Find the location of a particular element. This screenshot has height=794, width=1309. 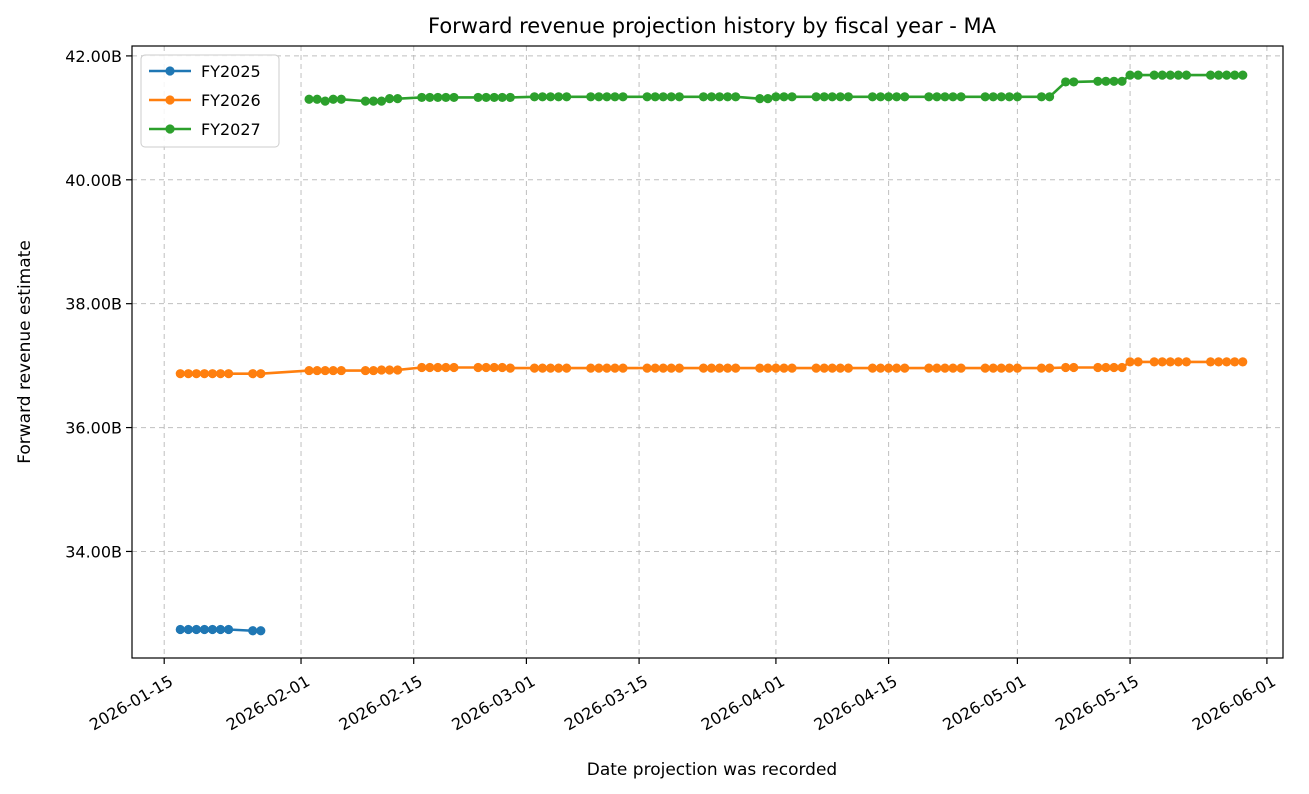

x-tick-label: 2026-01-15 is located at coordinates (131, 702).